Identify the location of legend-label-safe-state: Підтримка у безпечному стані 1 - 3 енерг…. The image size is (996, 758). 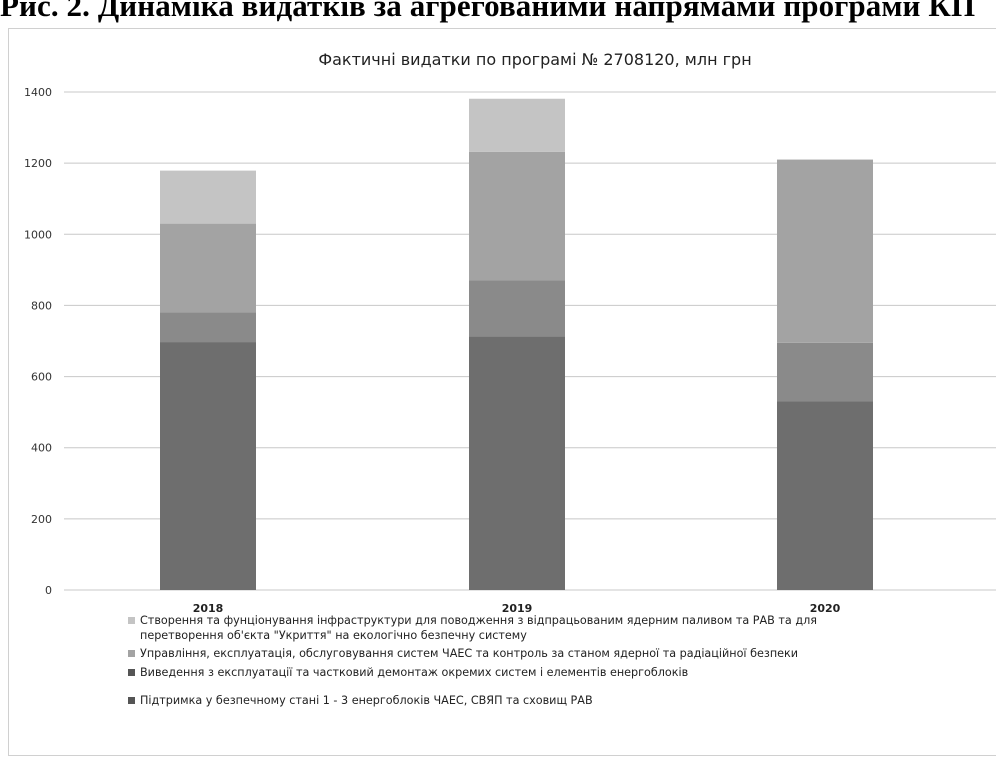
(366, 700).